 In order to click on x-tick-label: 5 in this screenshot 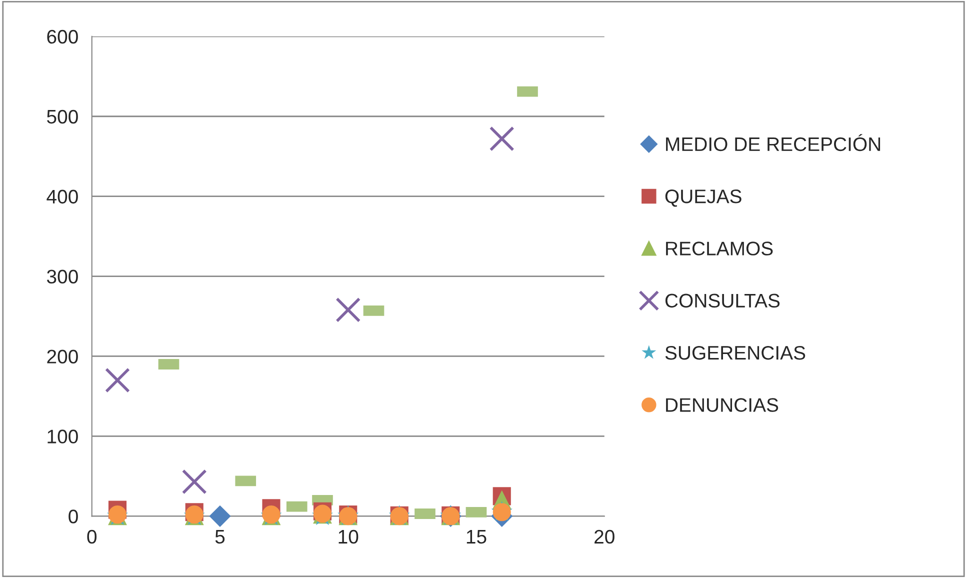, I will do `click(220, 537)`.